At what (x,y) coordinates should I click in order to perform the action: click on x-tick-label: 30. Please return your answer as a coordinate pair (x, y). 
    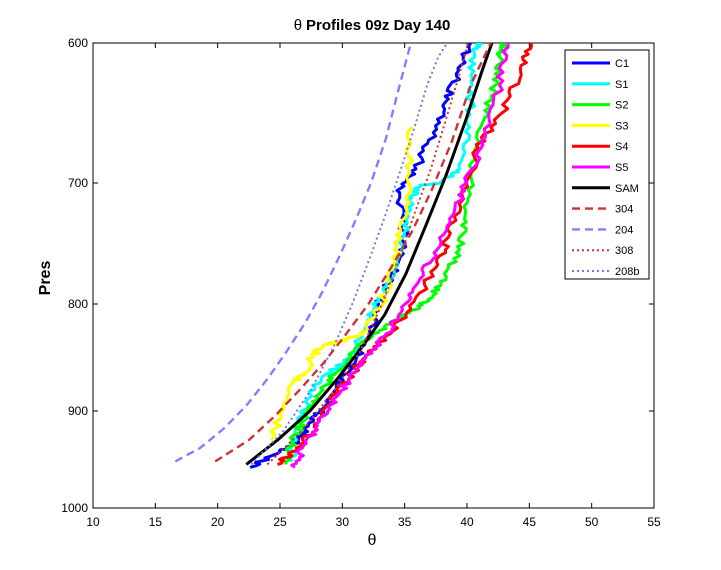
    Looking at the image, I should click on (343, 522).